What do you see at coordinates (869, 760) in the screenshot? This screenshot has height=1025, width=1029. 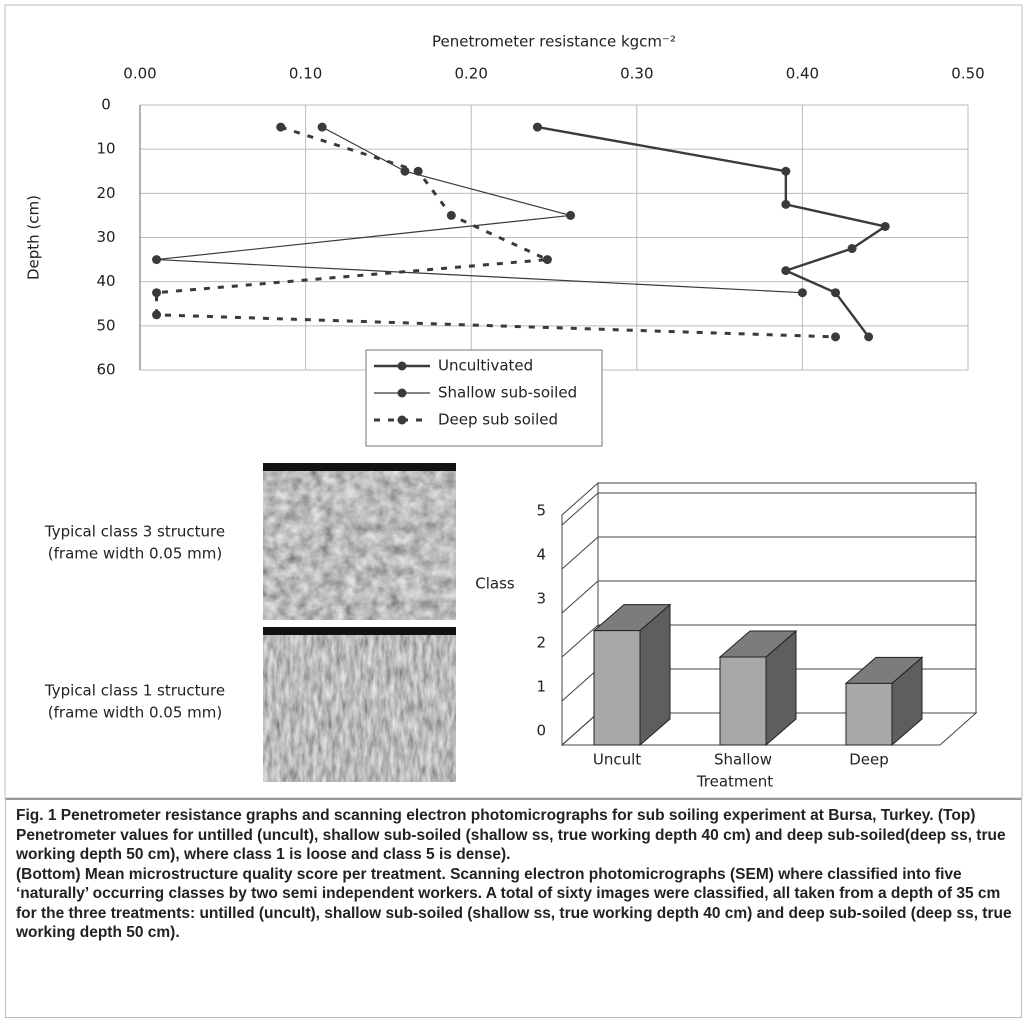 I see `x-tick-label: Deep` at bounding box center [869, 760].